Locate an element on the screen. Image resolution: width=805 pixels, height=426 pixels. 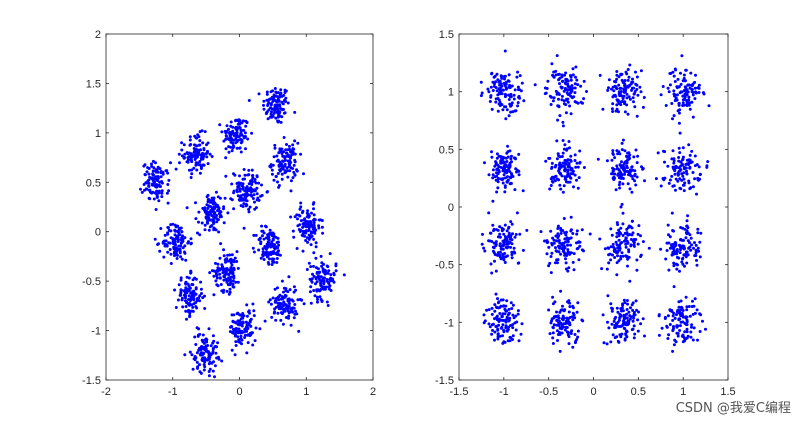
left-x-tick-label: 2 is located at coordinates (373, 392).